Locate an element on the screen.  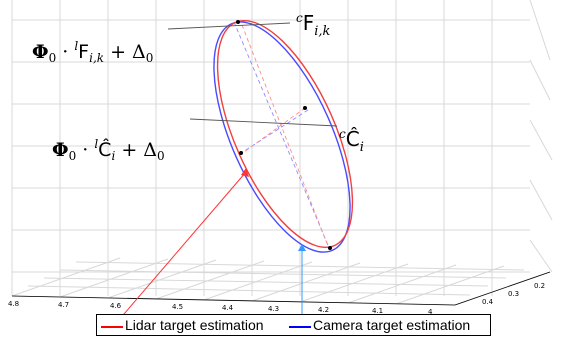
x-tick: 4.3 is located at coordinates (273, 309).